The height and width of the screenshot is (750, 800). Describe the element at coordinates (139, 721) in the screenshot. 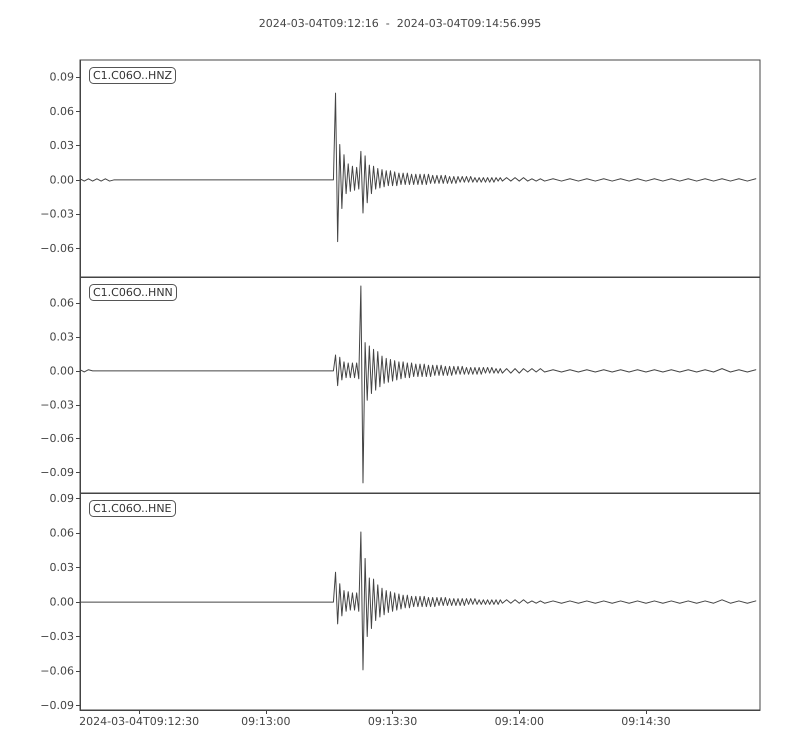

I see `x-tick-label: 2024-03-04T09:12:30` at that location.